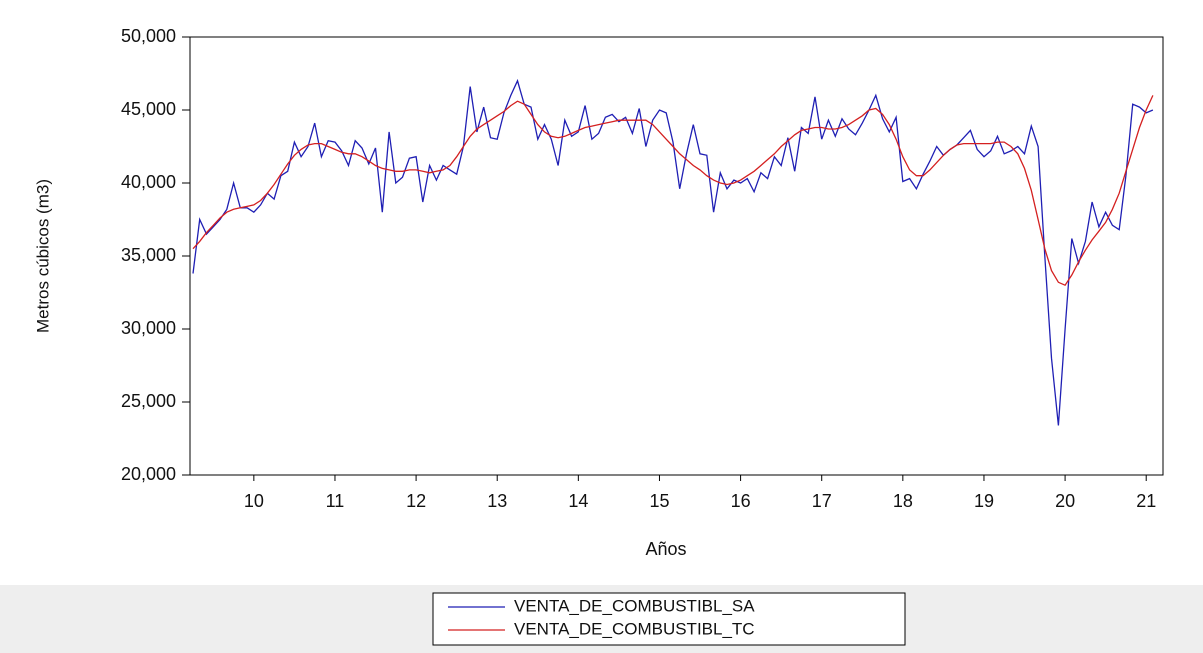 The image size is (1203, 653). Describe the element at coordinates (659, 501) in the screenshot. I see `x-tick-label: 15` at that location.